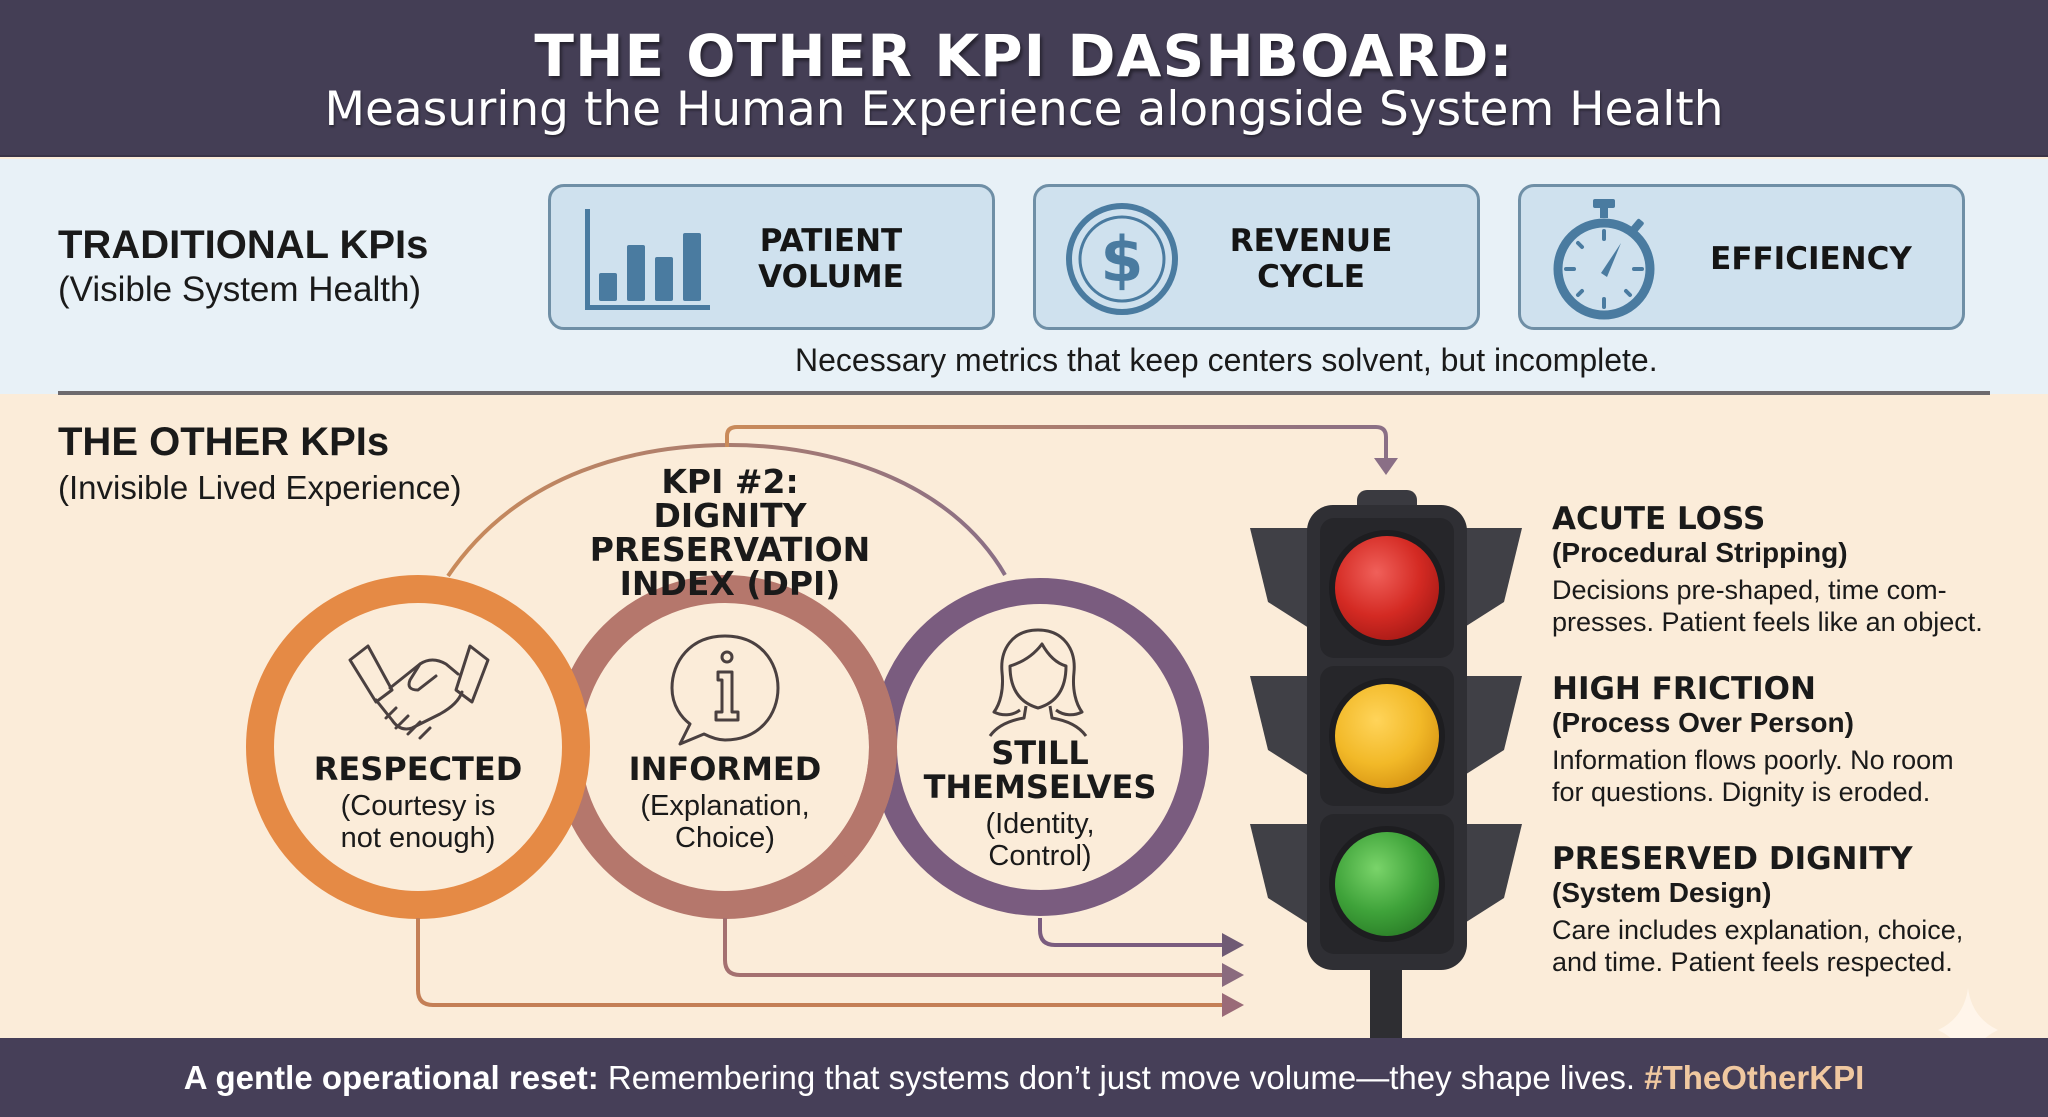 Image resolution: width=2048 pixels, height=1117 pixels. I want to click on ring-respected, so click(418, 747).